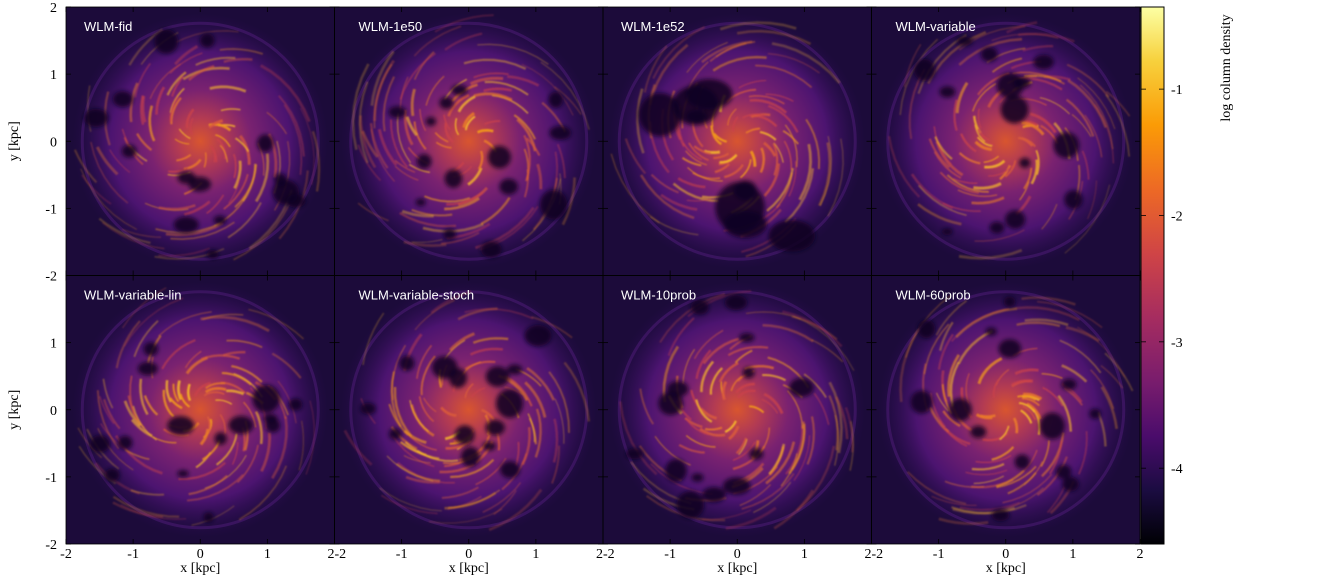 The height and width of the screenshot is (583, 1334). What do you see at coordinates (196, 432) in the screenshot?
I see `voids` at bounding box center [196, 432].